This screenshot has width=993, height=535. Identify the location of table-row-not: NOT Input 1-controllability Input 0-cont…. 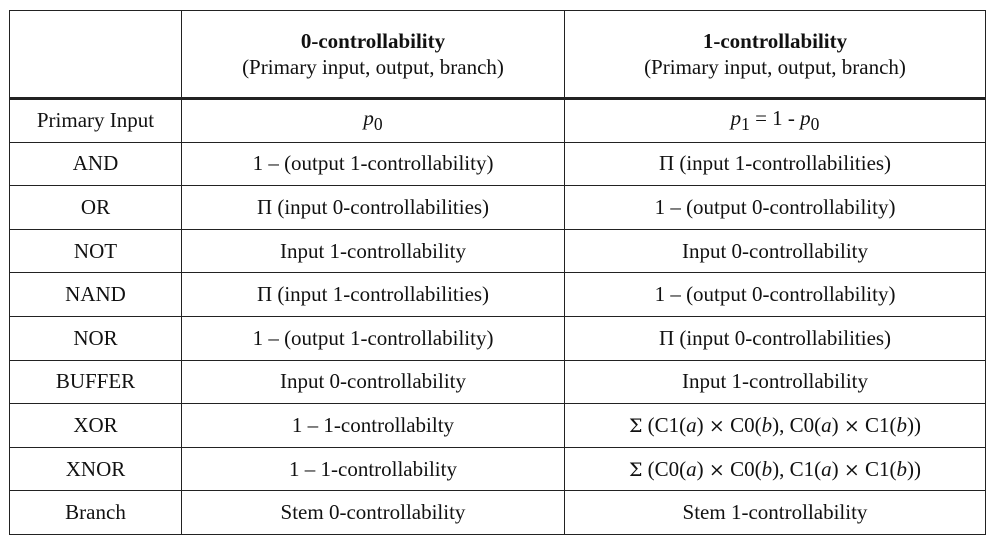
(497, 251).